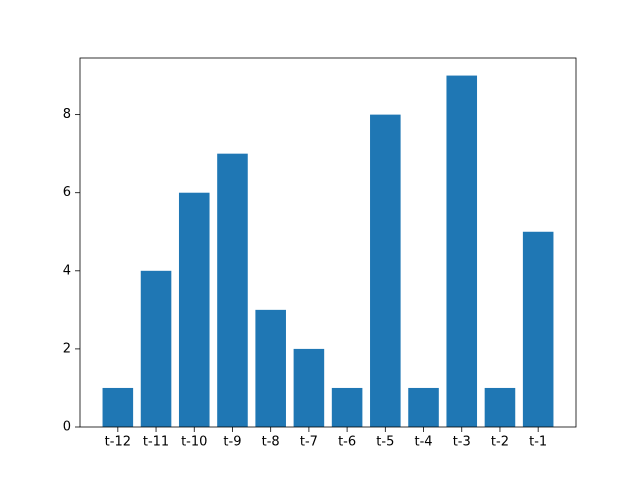  What do you see at coordinates (309, 442) in the screenshot?
I see `x-tick-label: t-7` at bounding box center [309, 442].